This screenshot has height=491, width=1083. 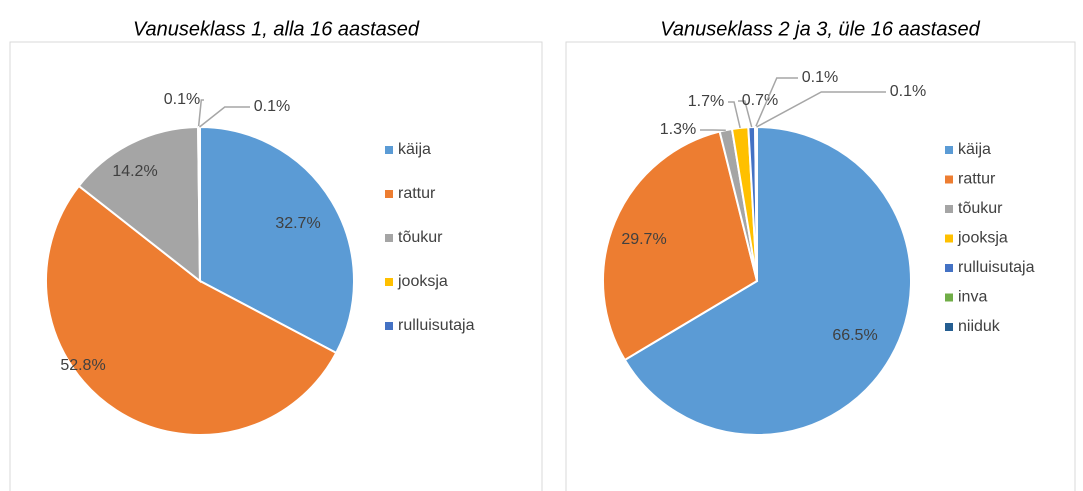 I want to click on data-label: 1.3%, so click(x=678, y=129).